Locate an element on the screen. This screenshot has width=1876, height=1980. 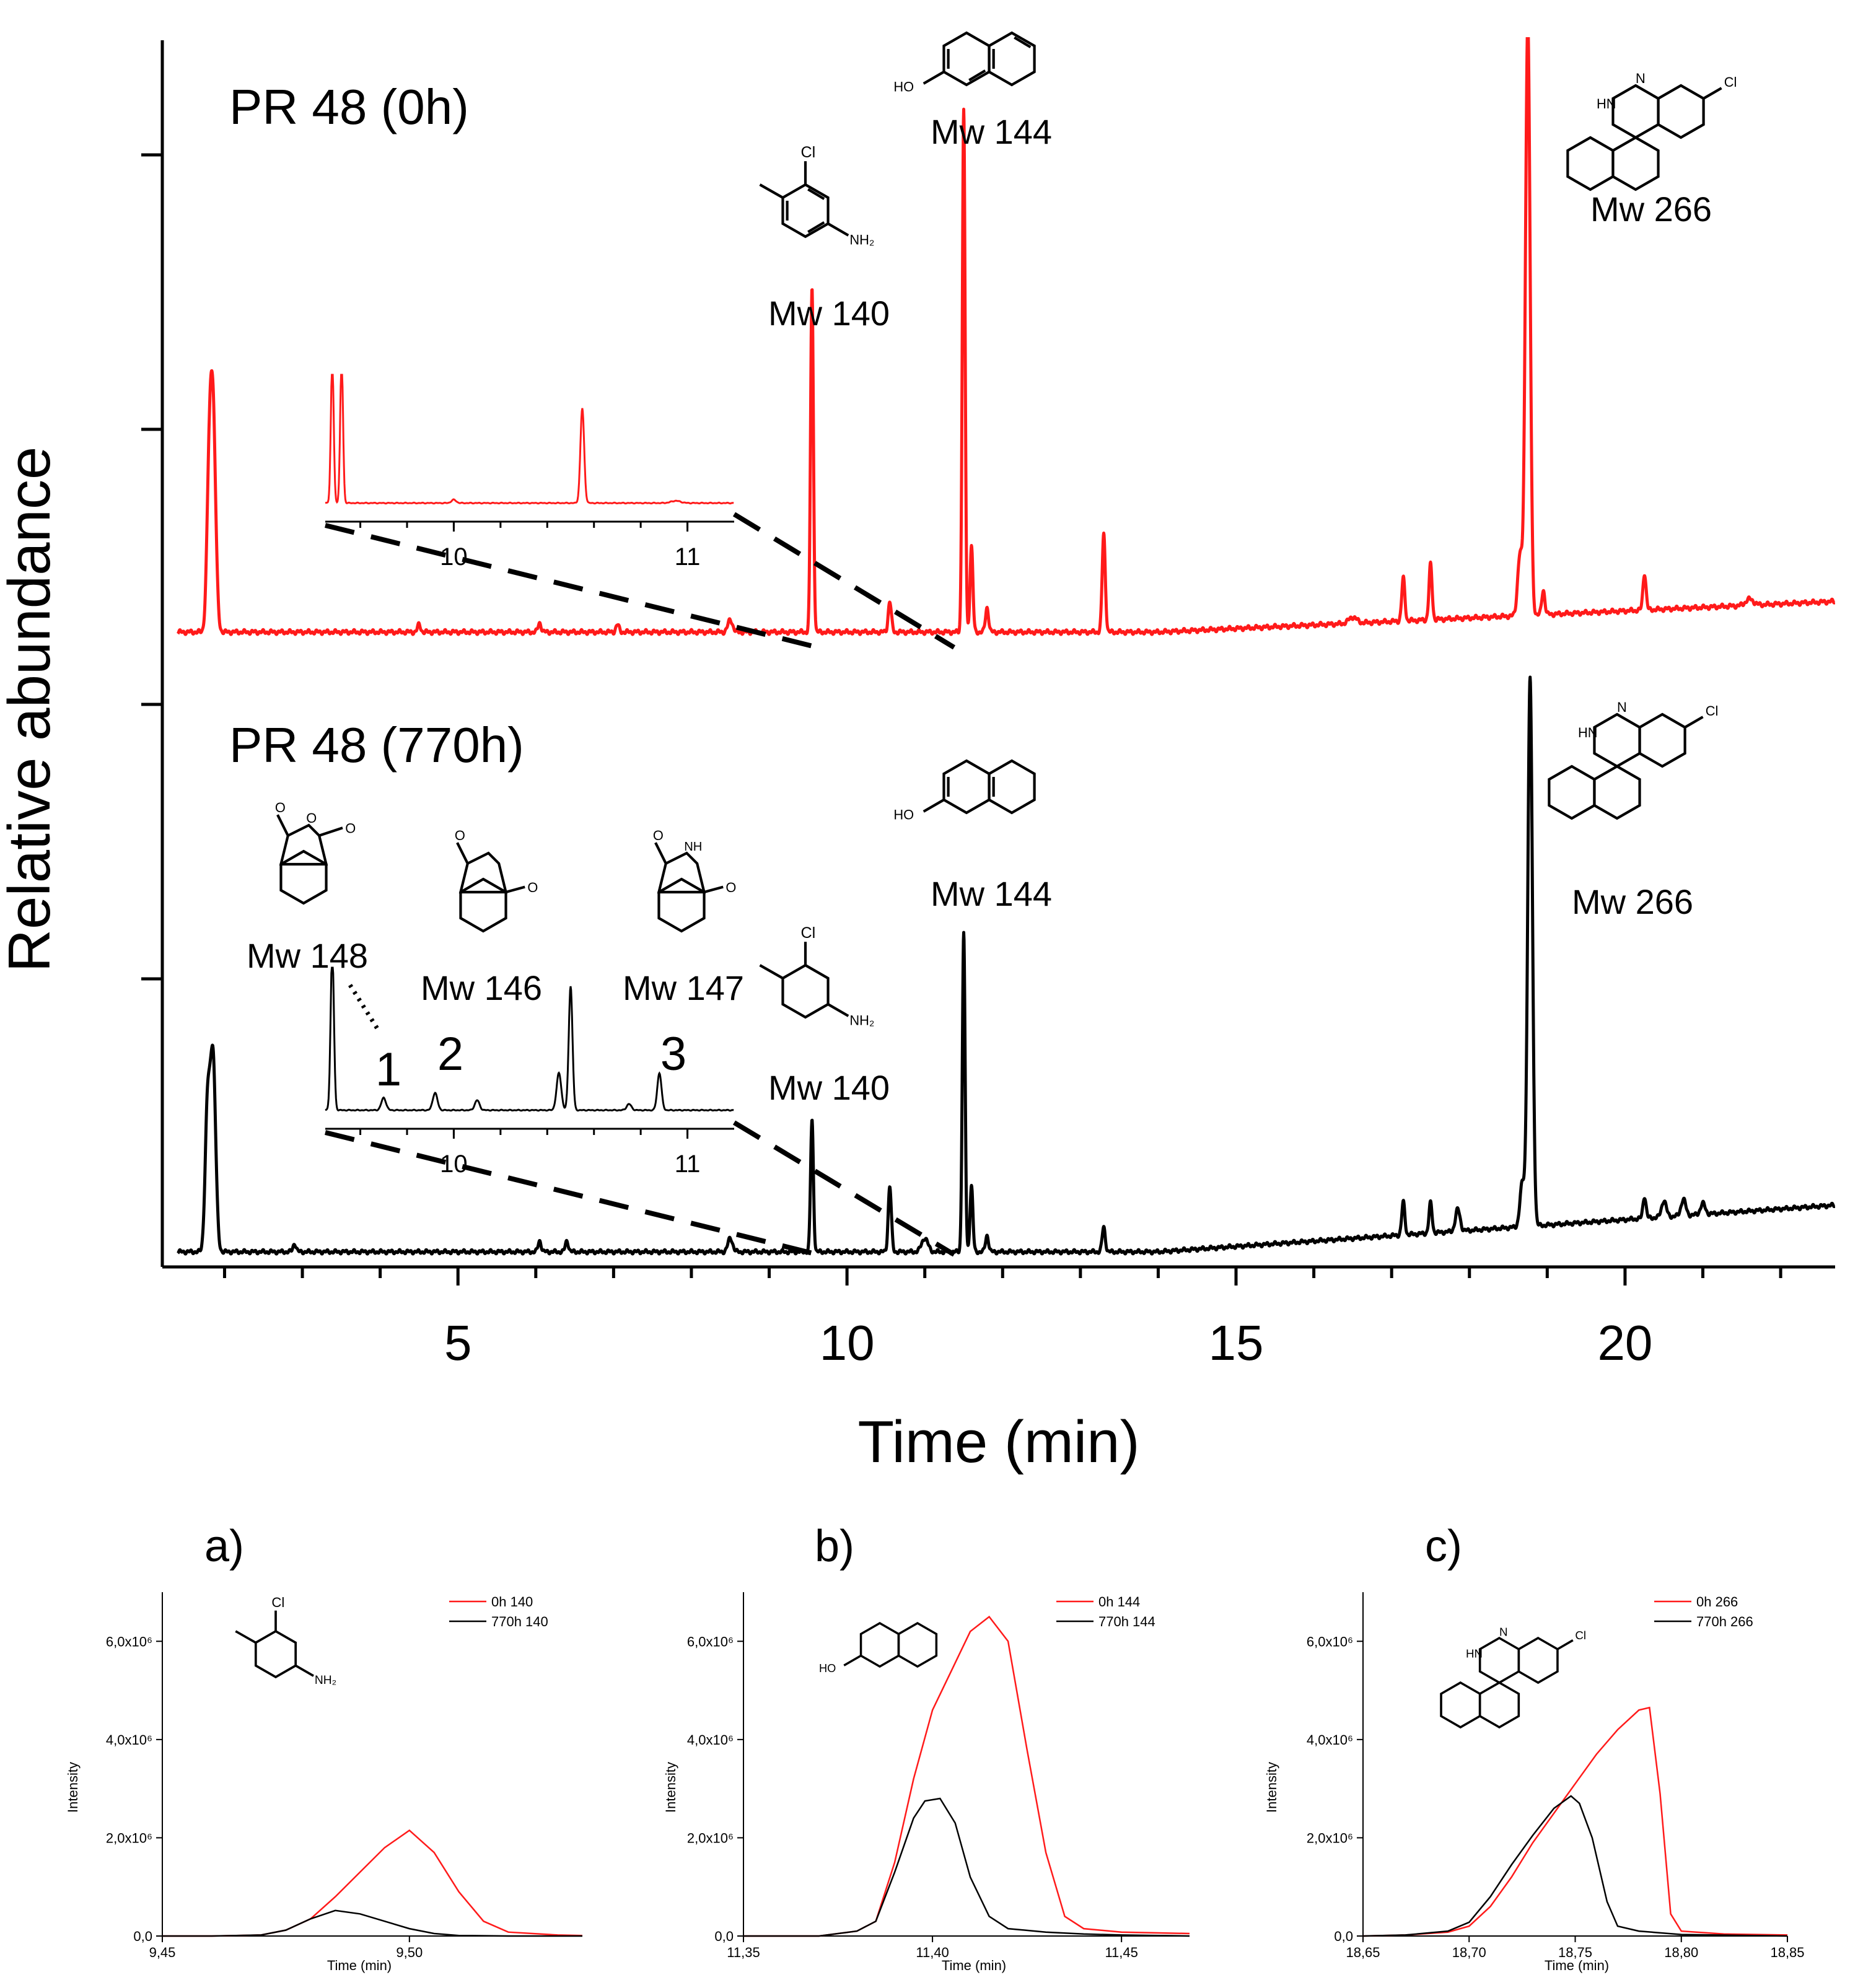
panel-x-tick-label: 11,40 is located at coordinates (932, 1952).